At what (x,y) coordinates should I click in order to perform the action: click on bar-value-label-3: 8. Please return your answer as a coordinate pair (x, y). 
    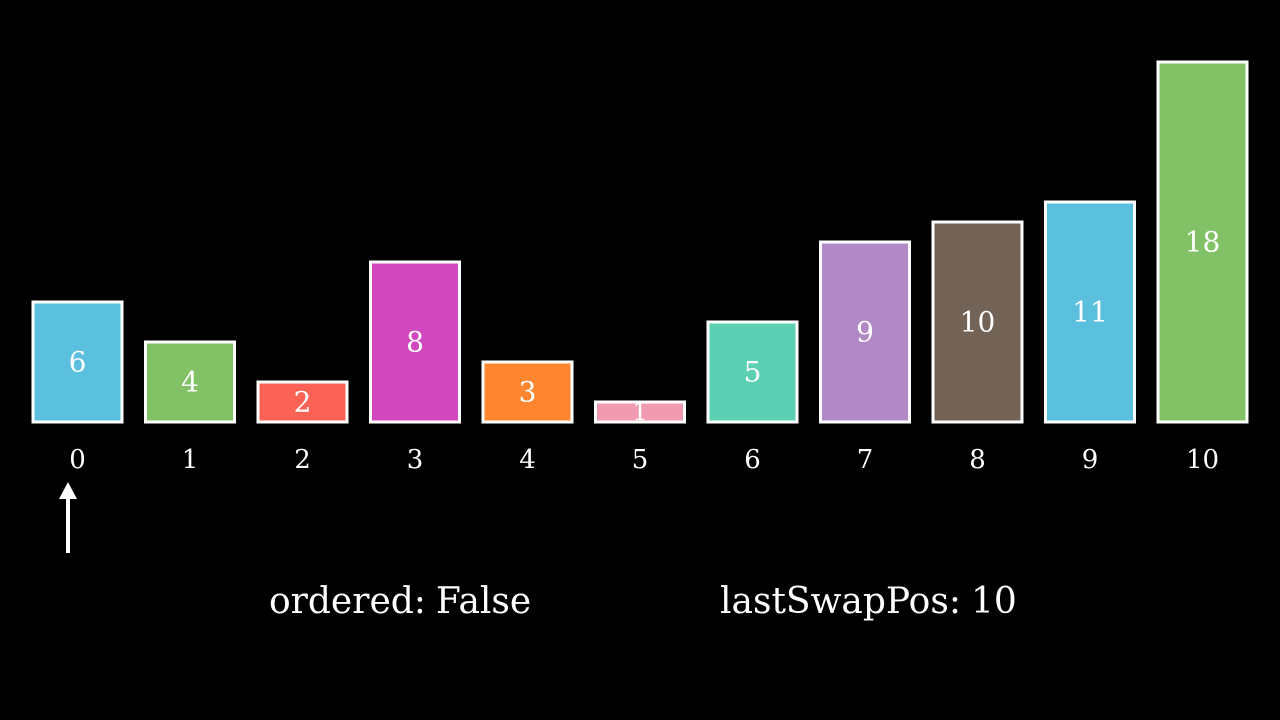
    Looking at the image, I should click on (415, 342).